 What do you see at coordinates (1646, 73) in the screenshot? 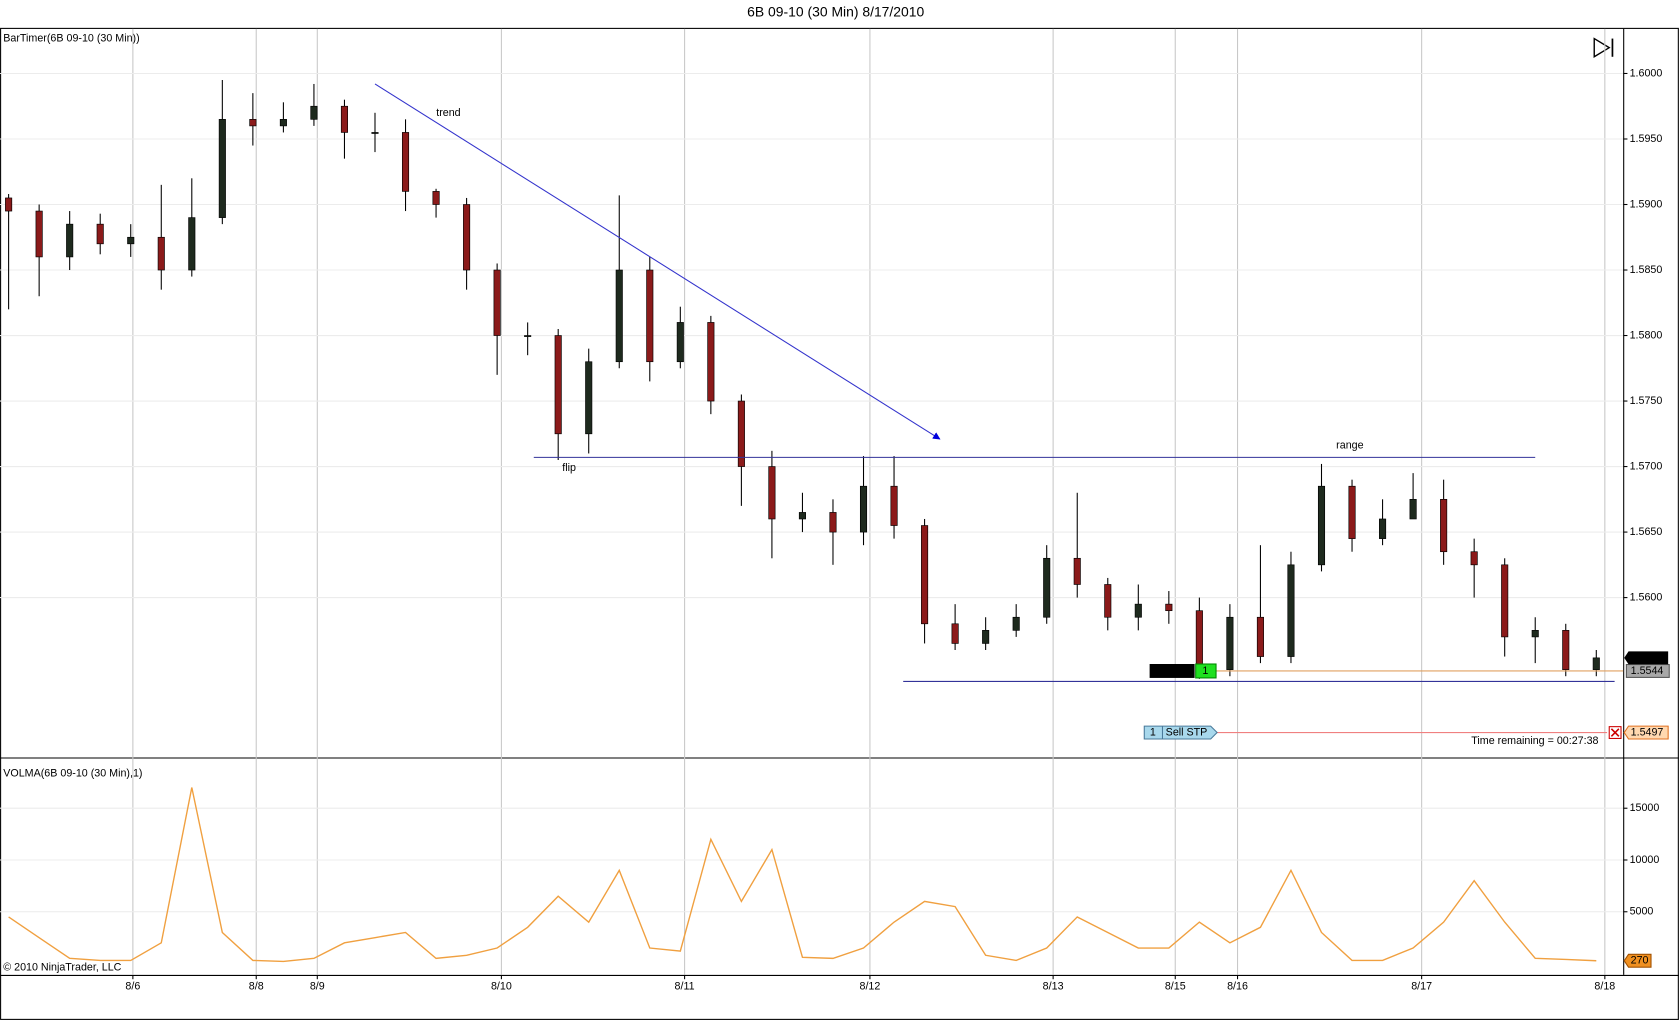
I see `y-tick-label: 1.6000` at bounding box center [1646, 73].